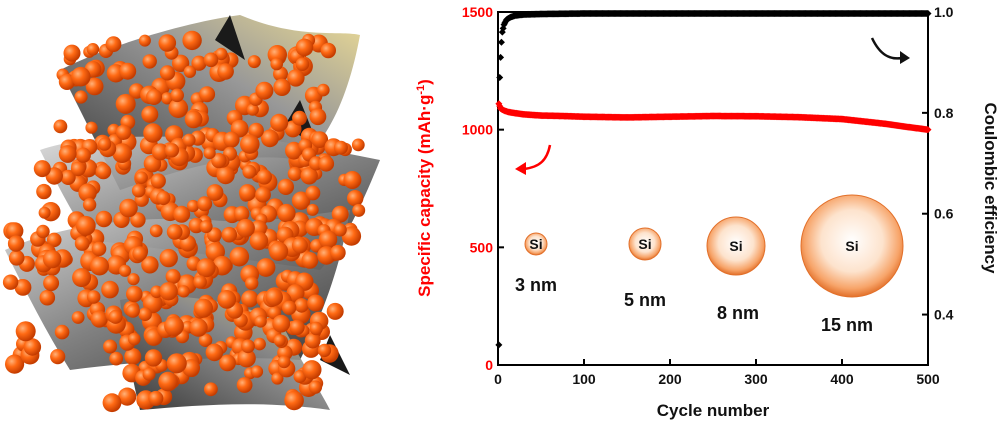 The image size is (998, 438). What do you see at coordinates (944, 113) in the screenshot?
I see `right-tick-label: 0.8` at bounding box center [944, 113].